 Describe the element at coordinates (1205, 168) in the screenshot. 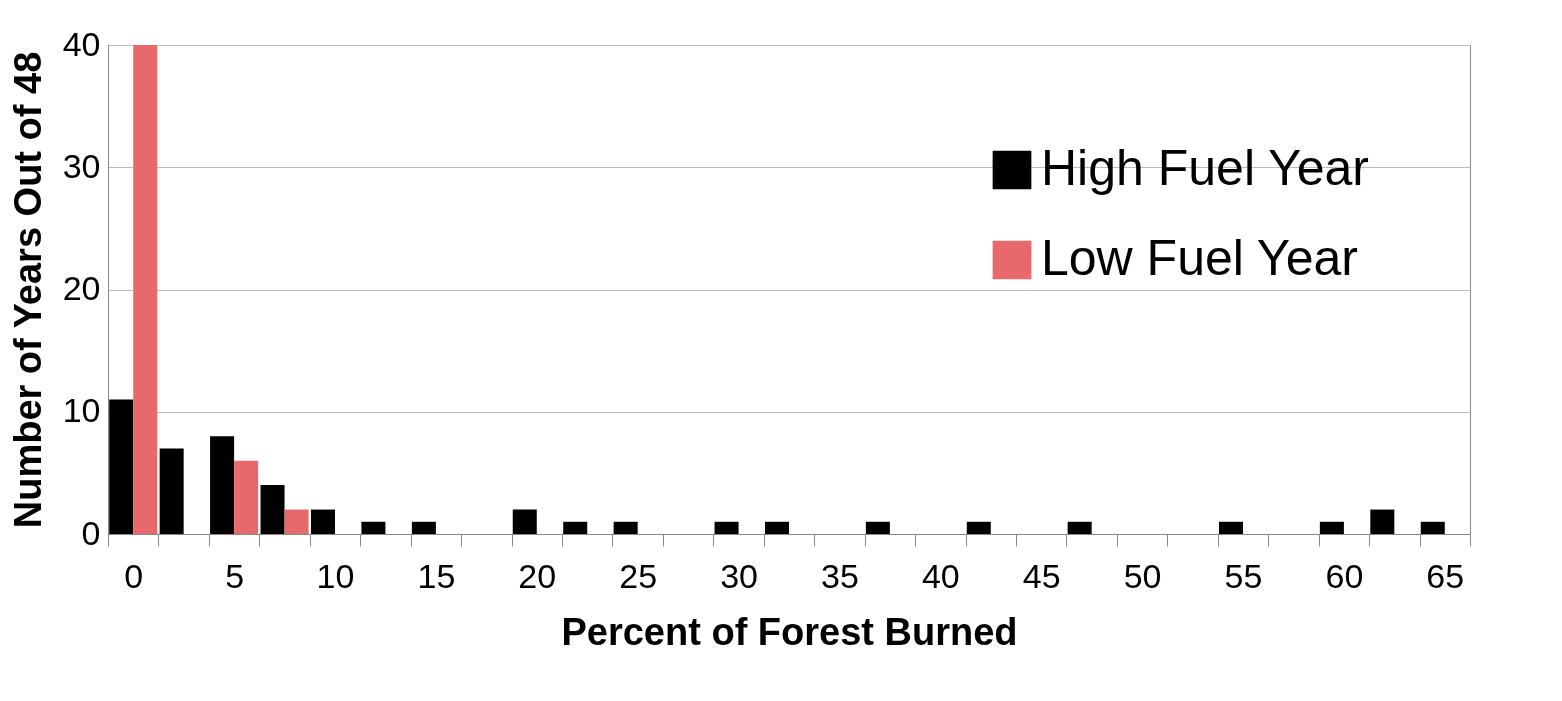

I see `legend-label: High Fuel Year` at that location.